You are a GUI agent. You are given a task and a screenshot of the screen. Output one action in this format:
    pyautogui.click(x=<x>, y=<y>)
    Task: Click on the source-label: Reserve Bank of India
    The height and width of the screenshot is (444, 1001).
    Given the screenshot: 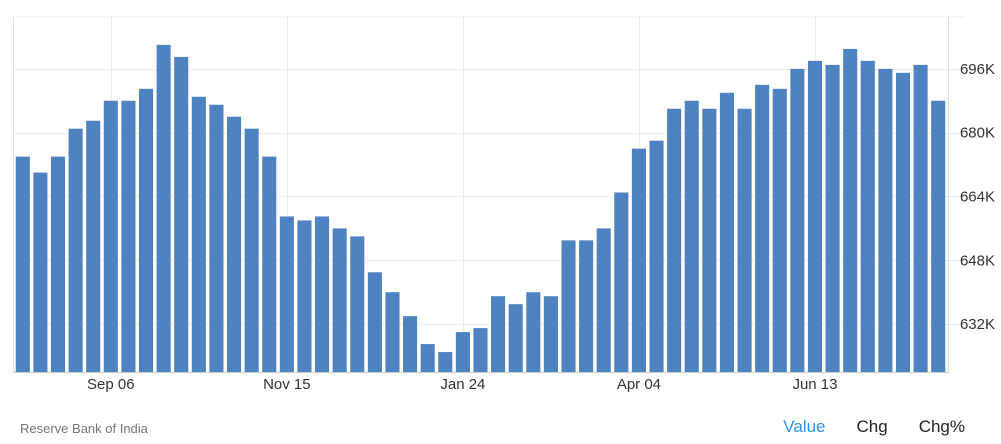 What is the action you would take?
    pyautogui.click(x=84, y=428)
    